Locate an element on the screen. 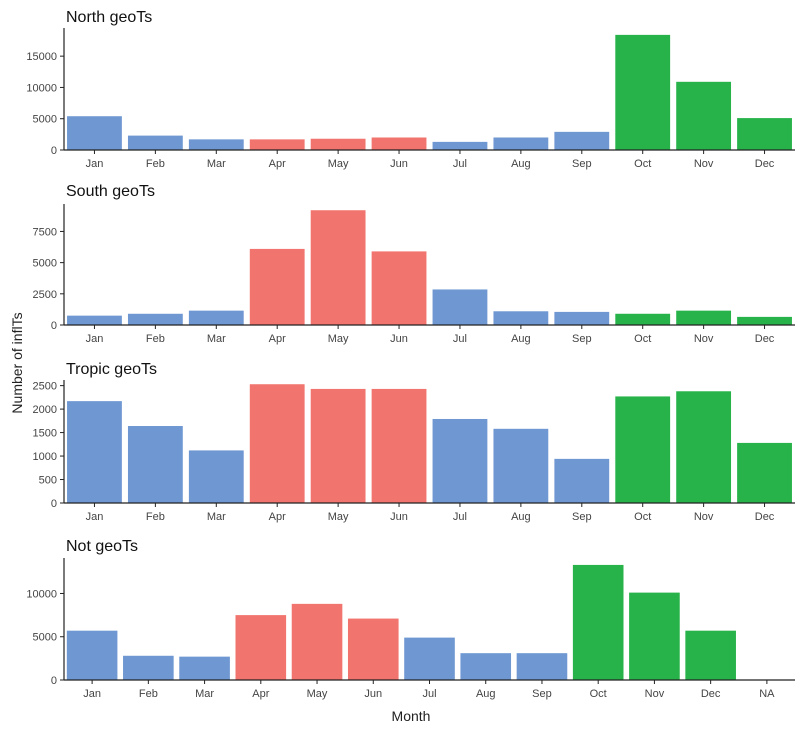 This screenshot has width=800, height=731. y-axis-title: Number of inflTs is located at coordinates (17, 362).